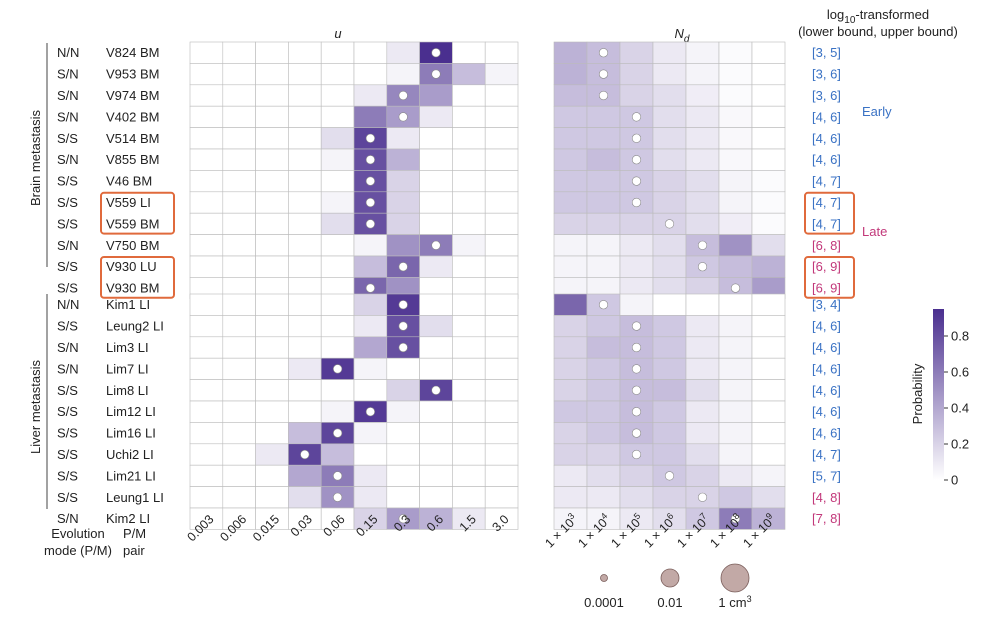 This screenshot has height=618, width=1000. What do you see at coordinates (878, 31) in the screenshot?
I see `range-header-line2: (lower bound, upper bound)` at bounding box center [878, 31].